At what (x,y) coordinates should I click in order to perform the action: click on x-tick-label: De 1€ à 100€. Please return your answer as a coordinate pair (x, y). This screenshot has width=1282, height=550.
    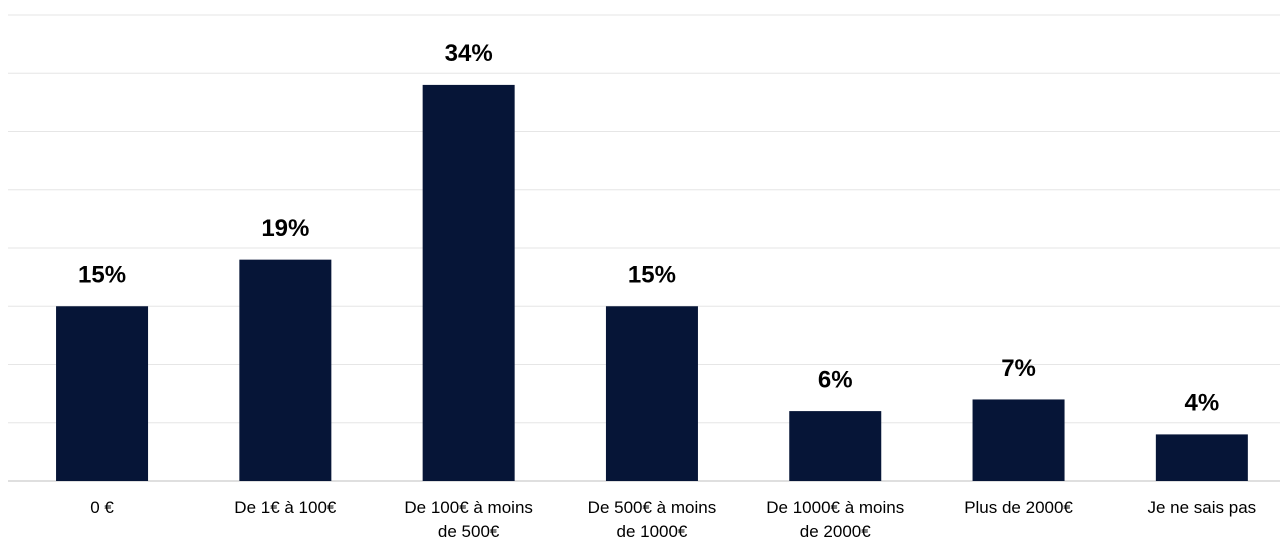
    Looking at the image, I should click on (285, 507).